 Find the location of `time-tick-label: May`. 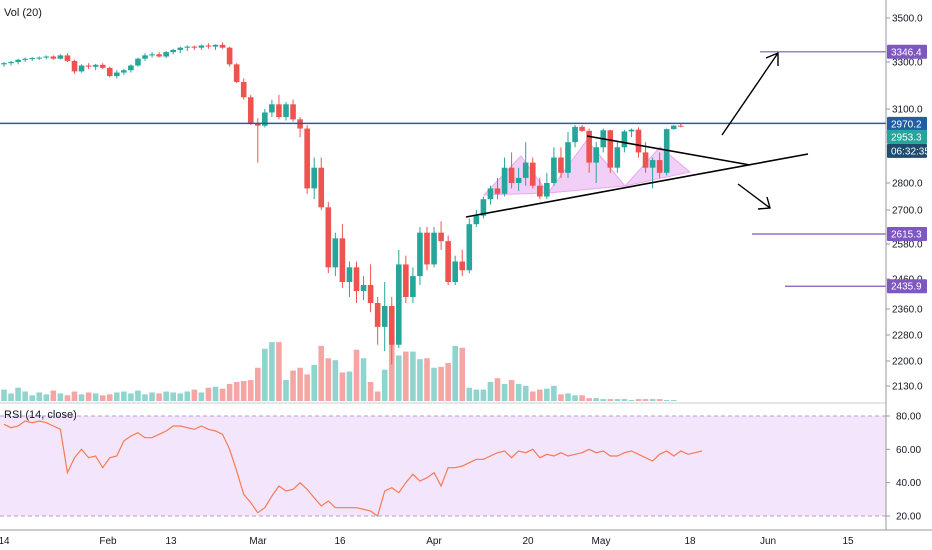

time-tick-label: May is located at coordinates (601, 541).